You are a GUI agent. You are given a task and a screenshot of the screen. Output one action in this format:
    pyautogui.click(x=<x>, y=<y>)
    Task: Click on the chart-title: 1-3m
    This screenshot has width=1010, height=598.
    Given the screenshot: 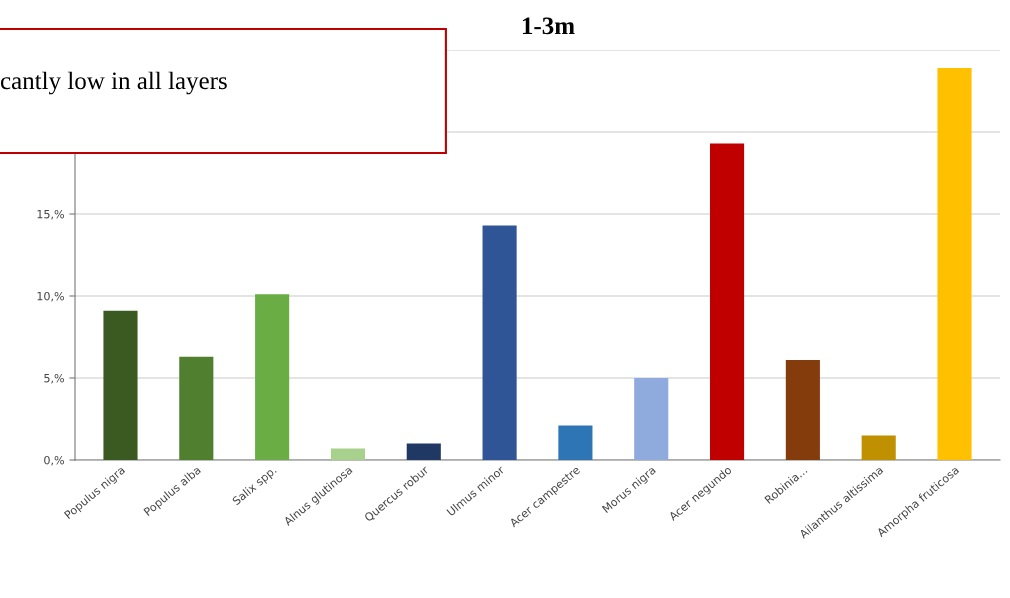 What is the action you would take?
    pyautogui.click(x=548, y=26)
    